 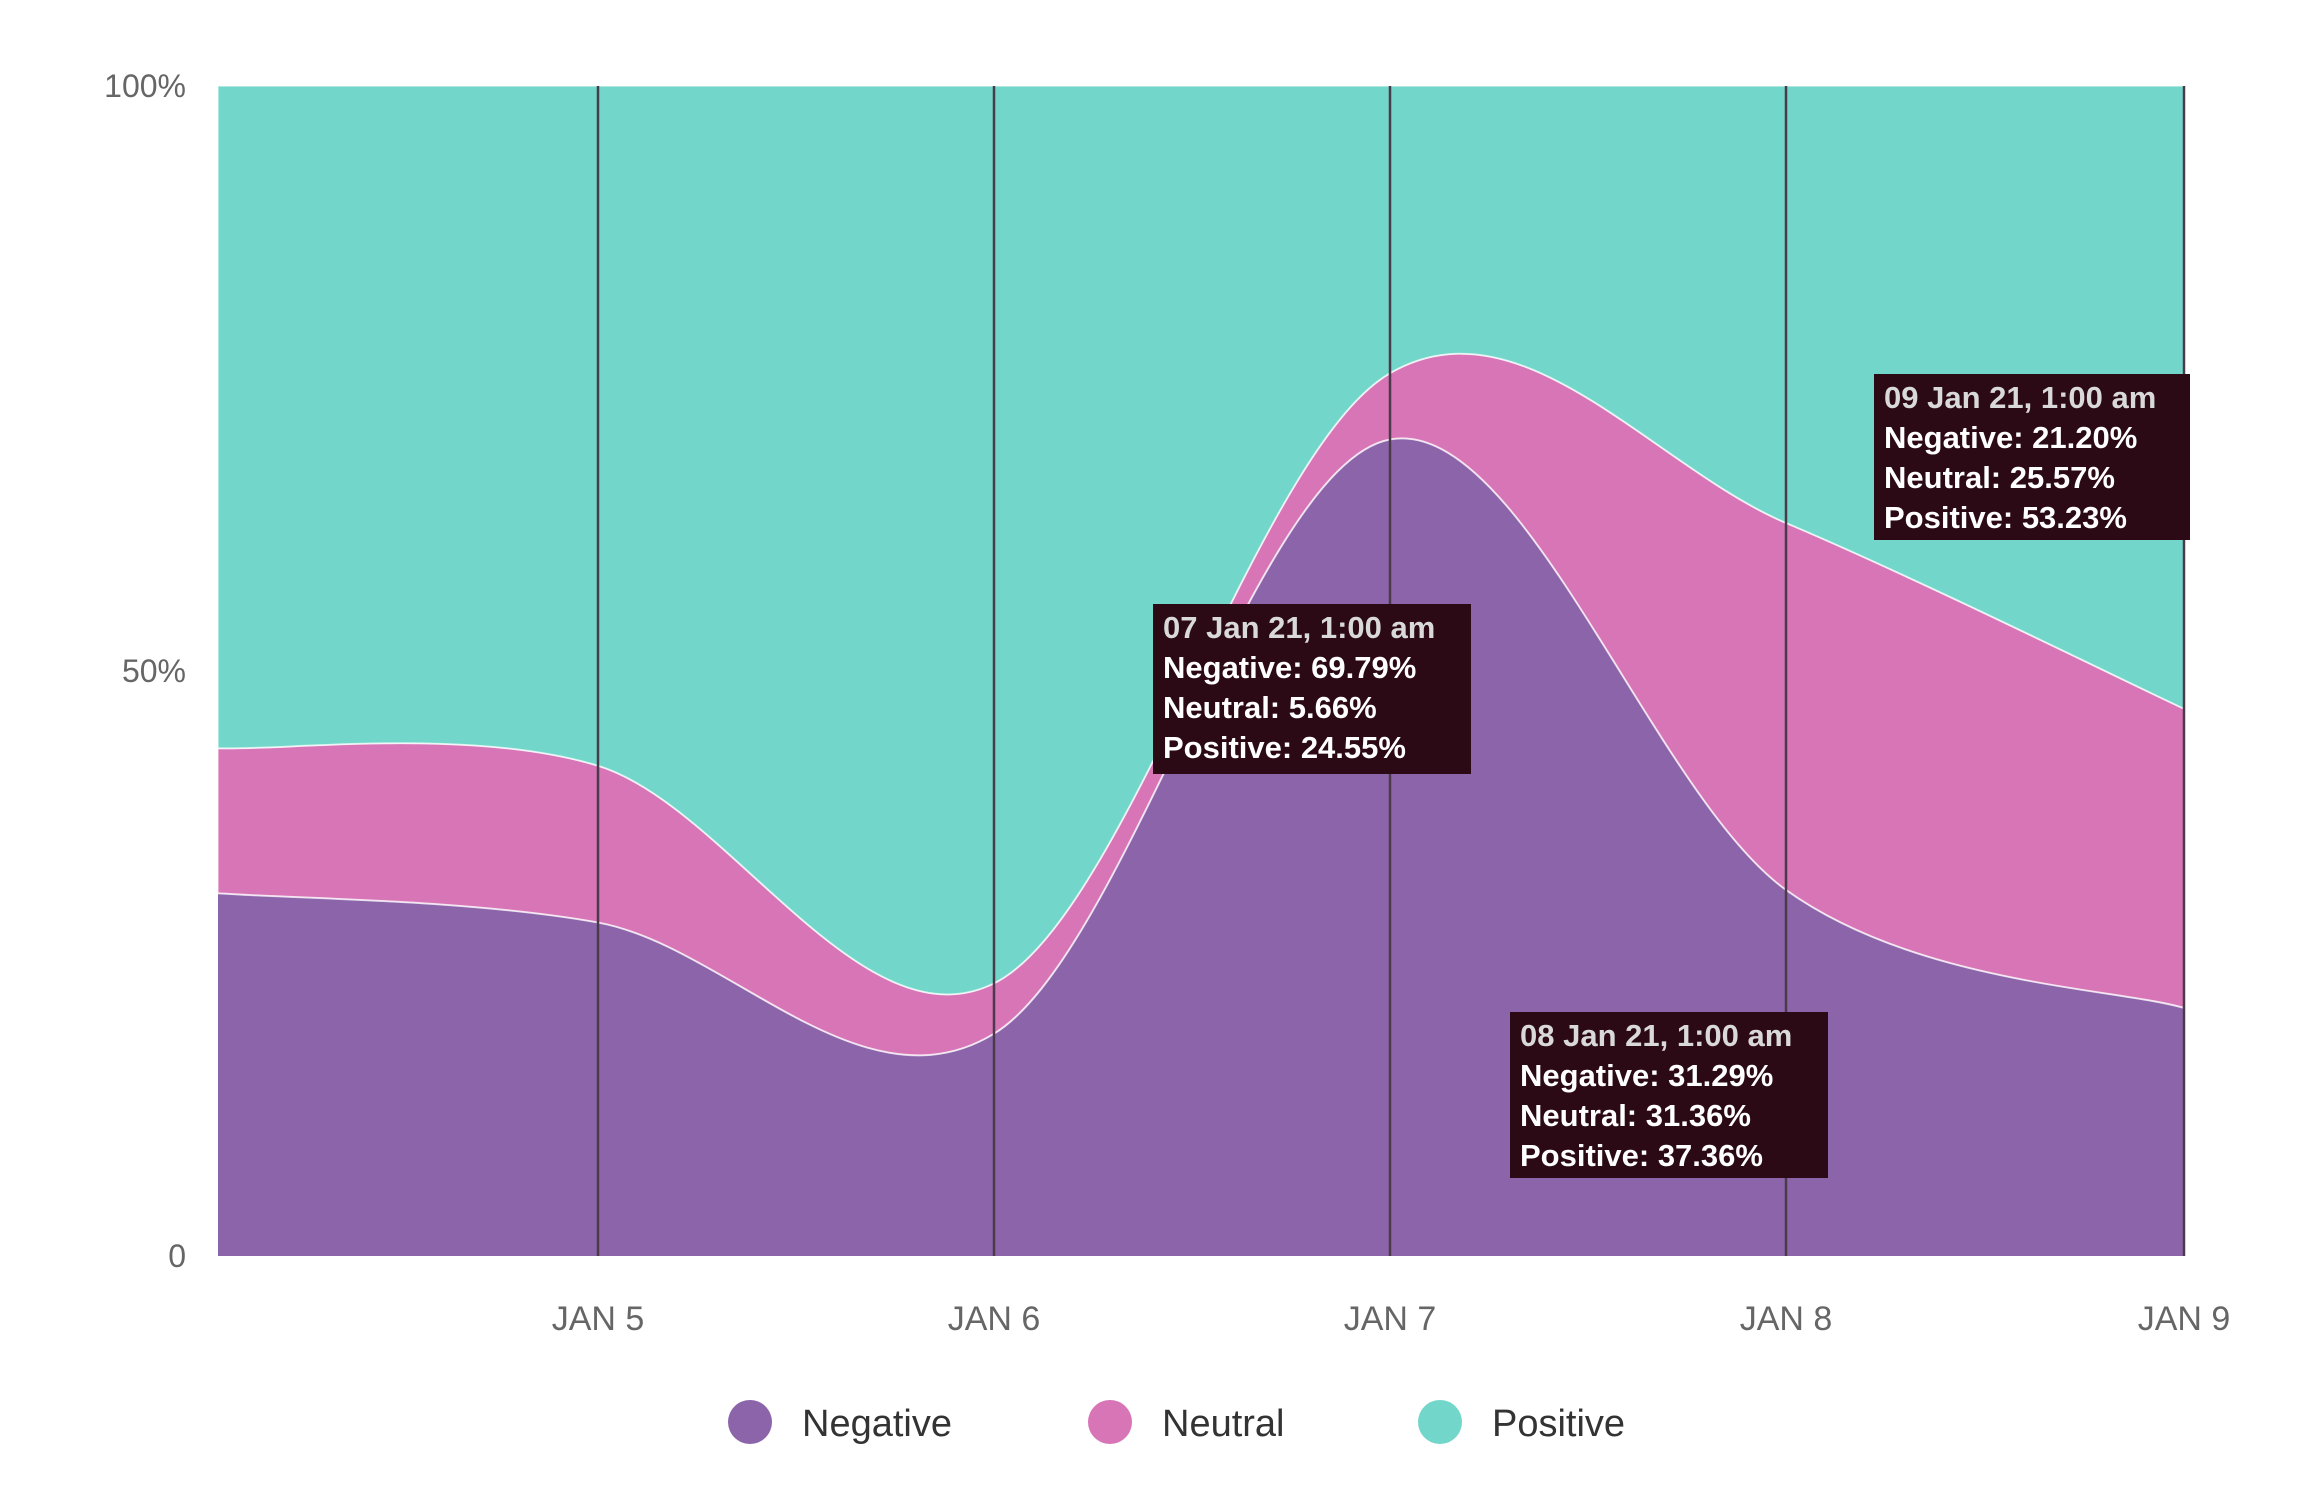 I want to click on y-axis: 0 50% 100%, so click(x=145, y=671).